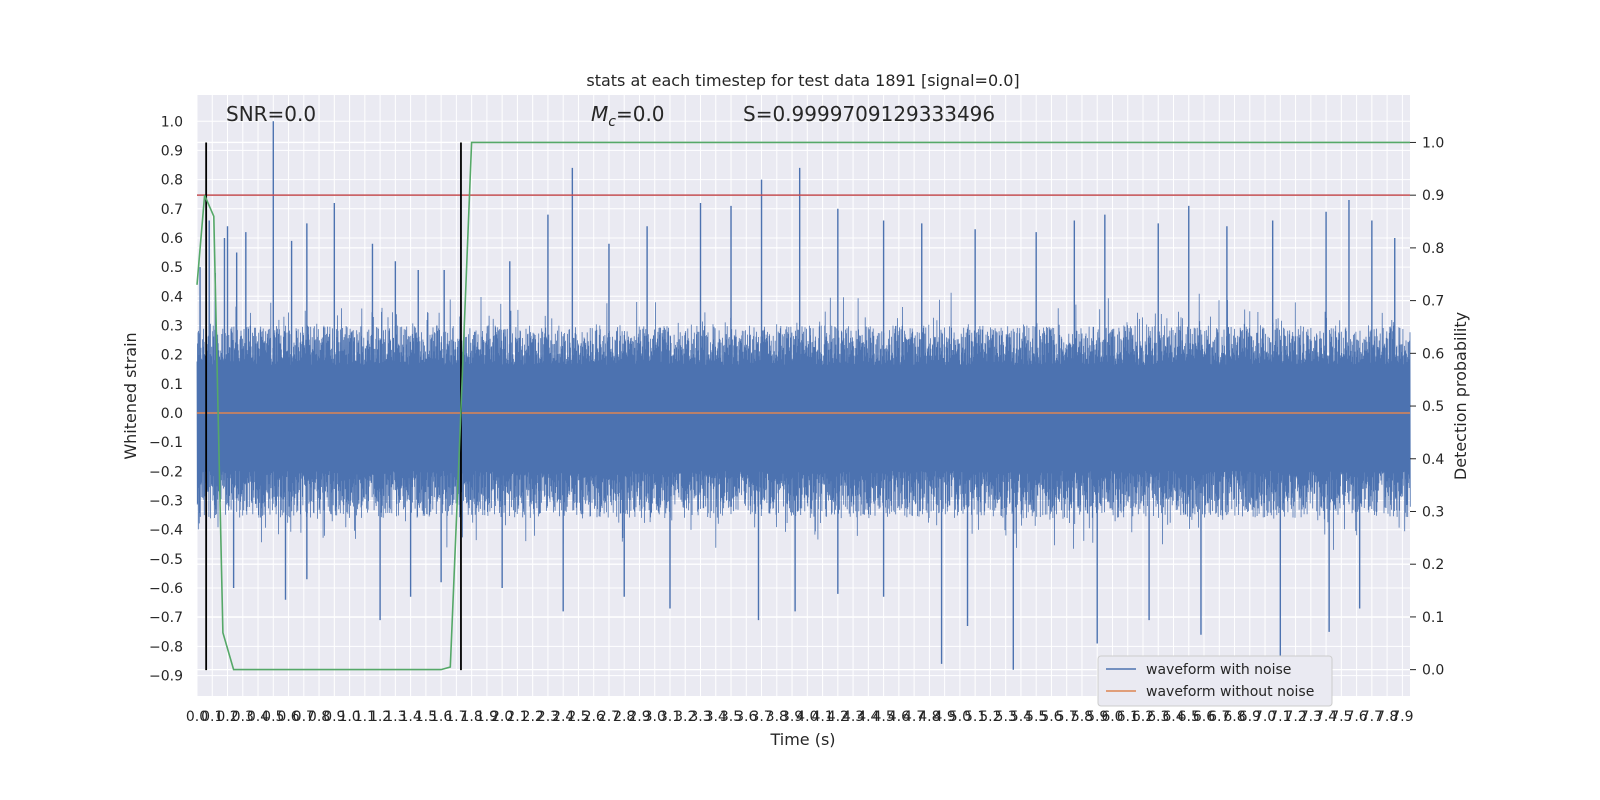 The height and width of the screenshot is (800, 1600). I want to click on x-tick-label: 6.0, so click(1112, 717).